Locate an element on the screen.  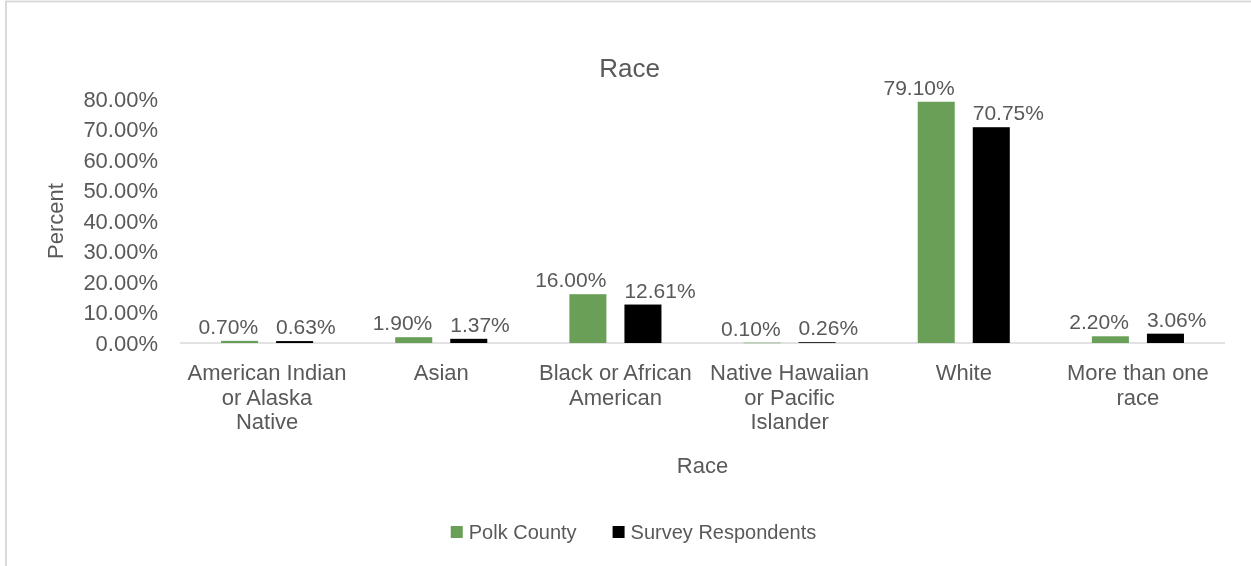
legend-label: Polk County is located at coordinates (522, 532).